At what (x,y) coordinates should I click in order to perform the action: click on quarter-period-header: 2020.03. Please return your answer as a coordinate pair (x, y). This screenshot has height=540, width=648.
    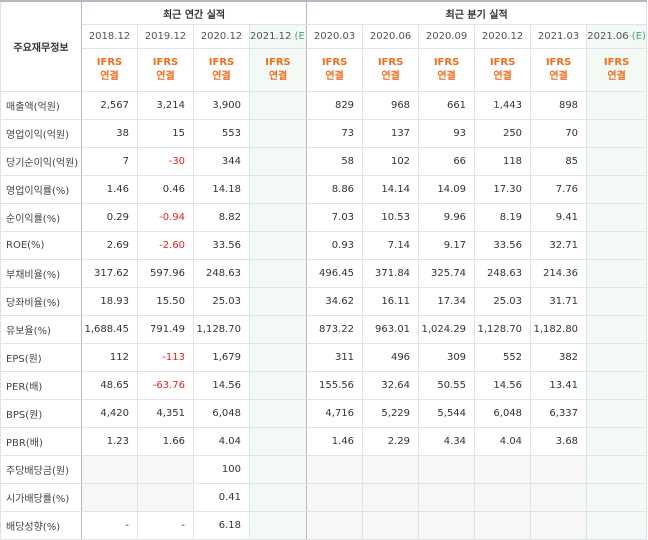
    Looking at the image, I should click on (335, 36).